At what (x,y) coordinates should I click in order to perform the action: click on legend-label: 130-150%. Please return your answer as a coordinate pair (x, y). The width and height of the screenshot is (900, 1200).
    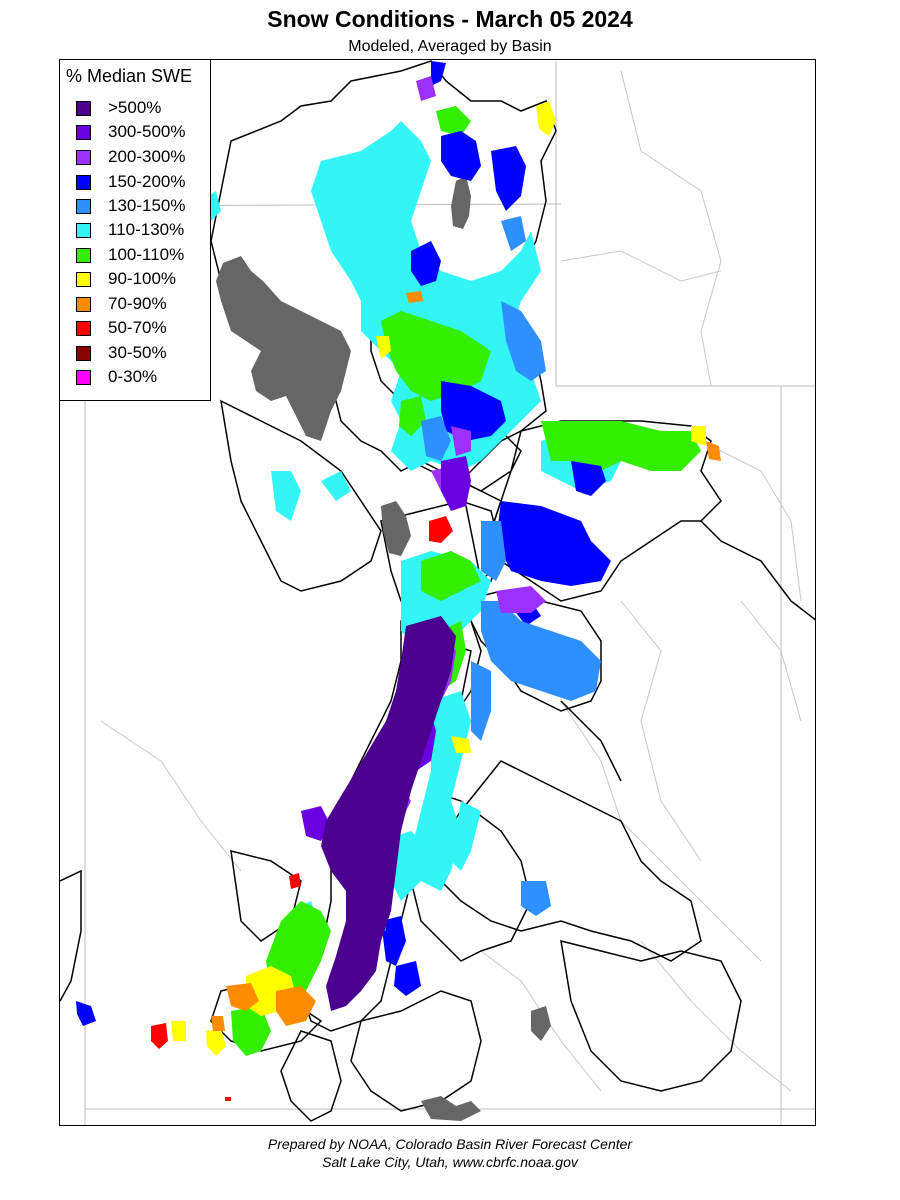
    Looking at the image, I should click on (147, 205).